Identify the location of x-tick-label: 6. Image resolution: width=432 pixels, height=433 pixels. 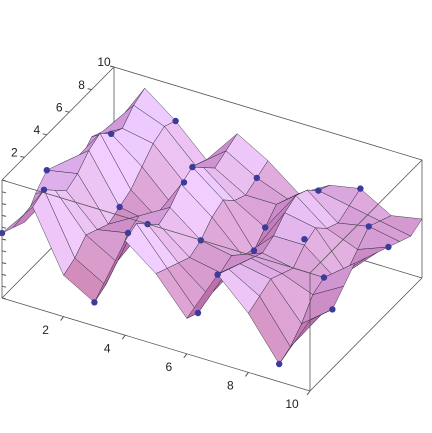
(168, 367).